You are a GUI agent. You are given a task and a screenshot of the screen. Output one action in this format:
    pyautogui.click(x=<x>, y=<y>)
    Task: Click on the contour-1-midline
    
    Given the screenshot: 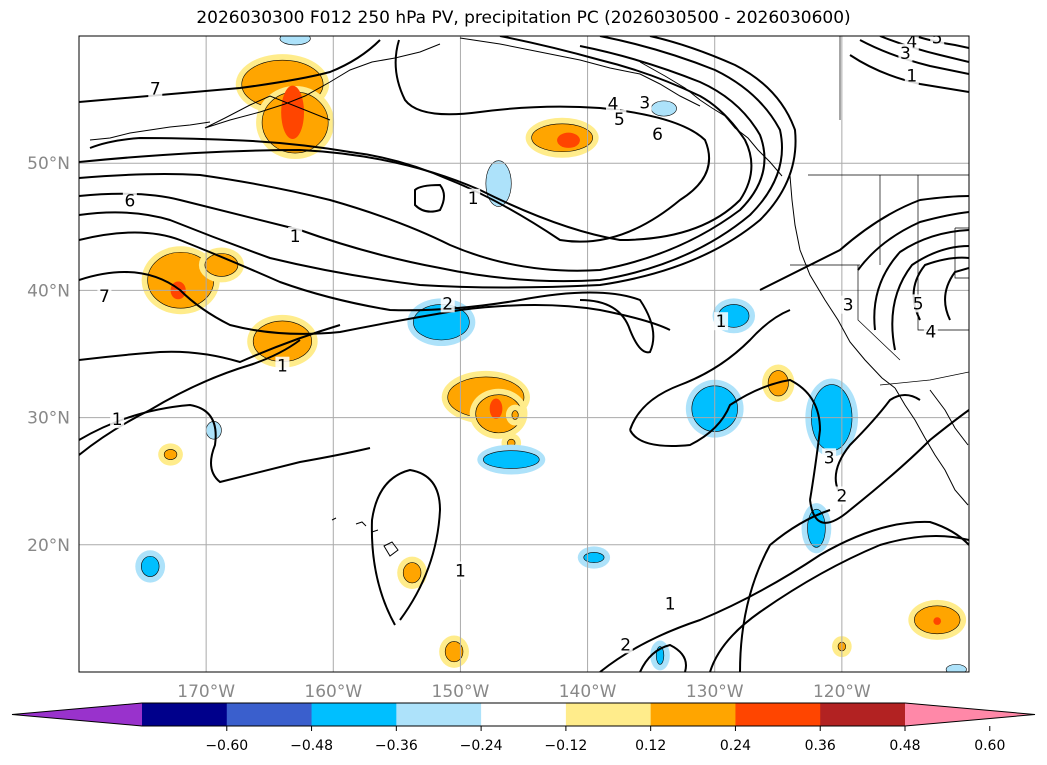 What is the action you would take?
    pyautogui.click(x=710, y=370)
    